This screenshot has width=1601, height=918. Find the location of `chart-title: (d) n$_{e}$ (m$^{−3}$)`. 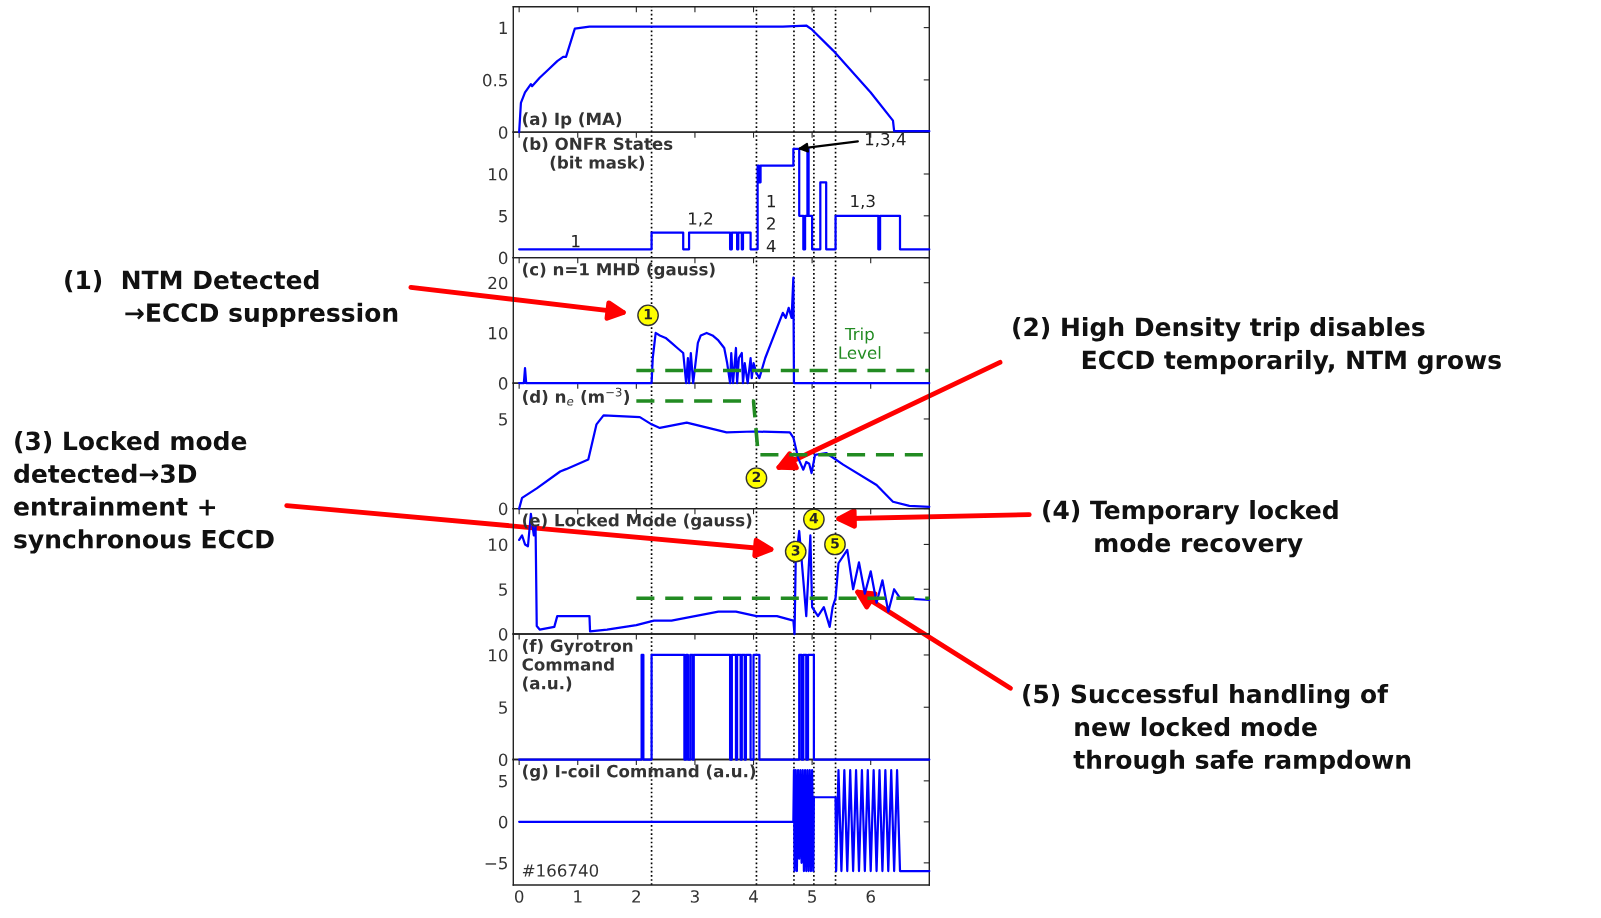

chart-title: (d) n$_{e}$ (m$^{−3}$) is located at coordinates (576, 396).